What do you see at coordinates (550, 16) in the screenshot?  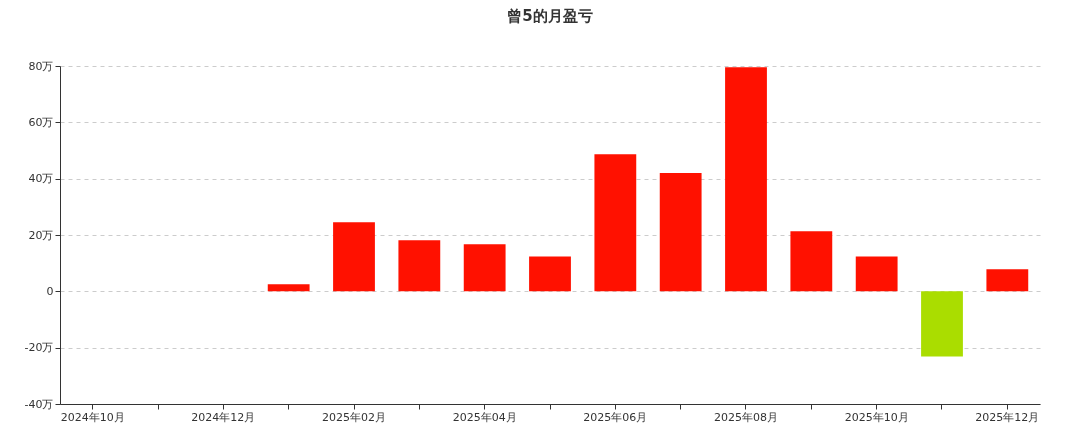 I see `chart-title: 曾5的月盈亏` at bounding box center [550, 16].